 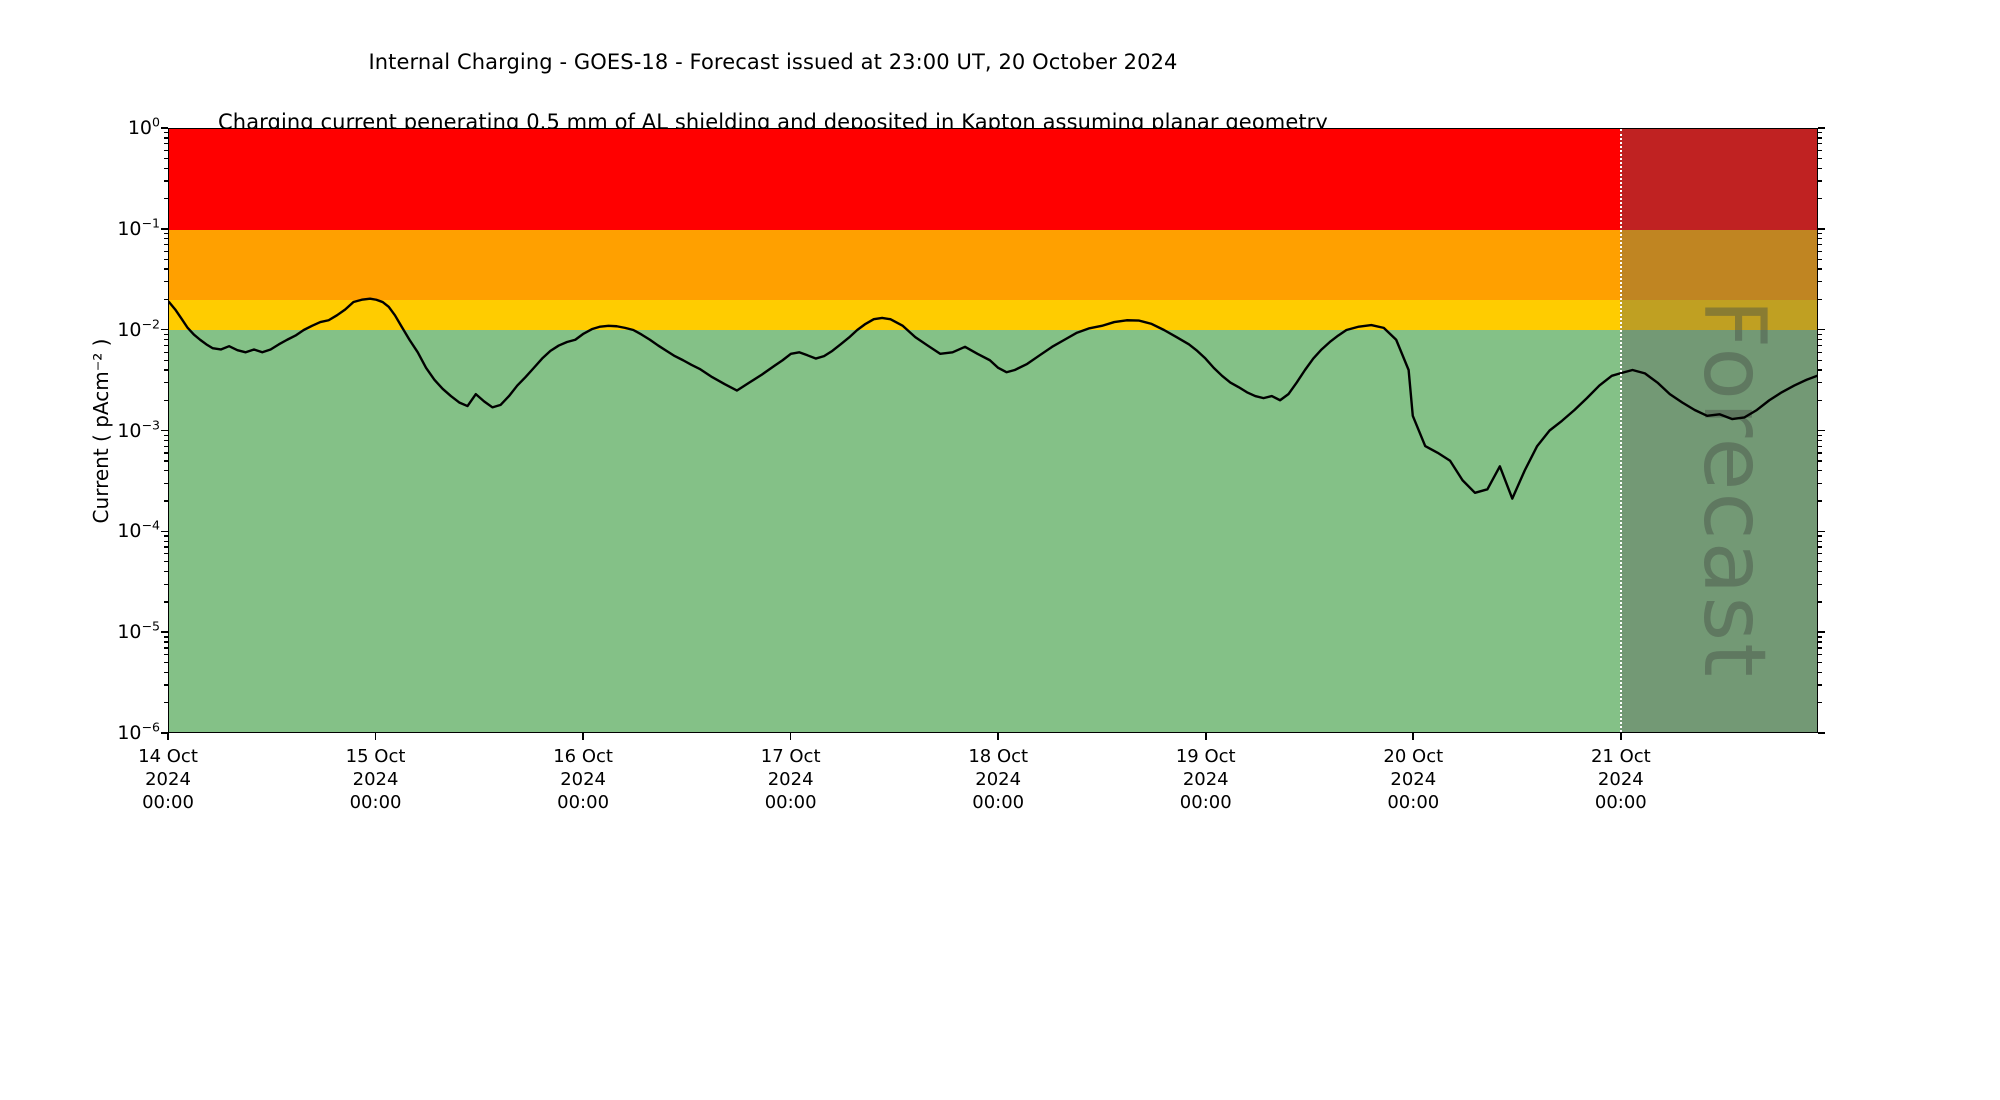 What do you see at coordinates (1718, 430) in the screenshot?
I see `forecast-region-shading` at bounding box center [1718, 430].